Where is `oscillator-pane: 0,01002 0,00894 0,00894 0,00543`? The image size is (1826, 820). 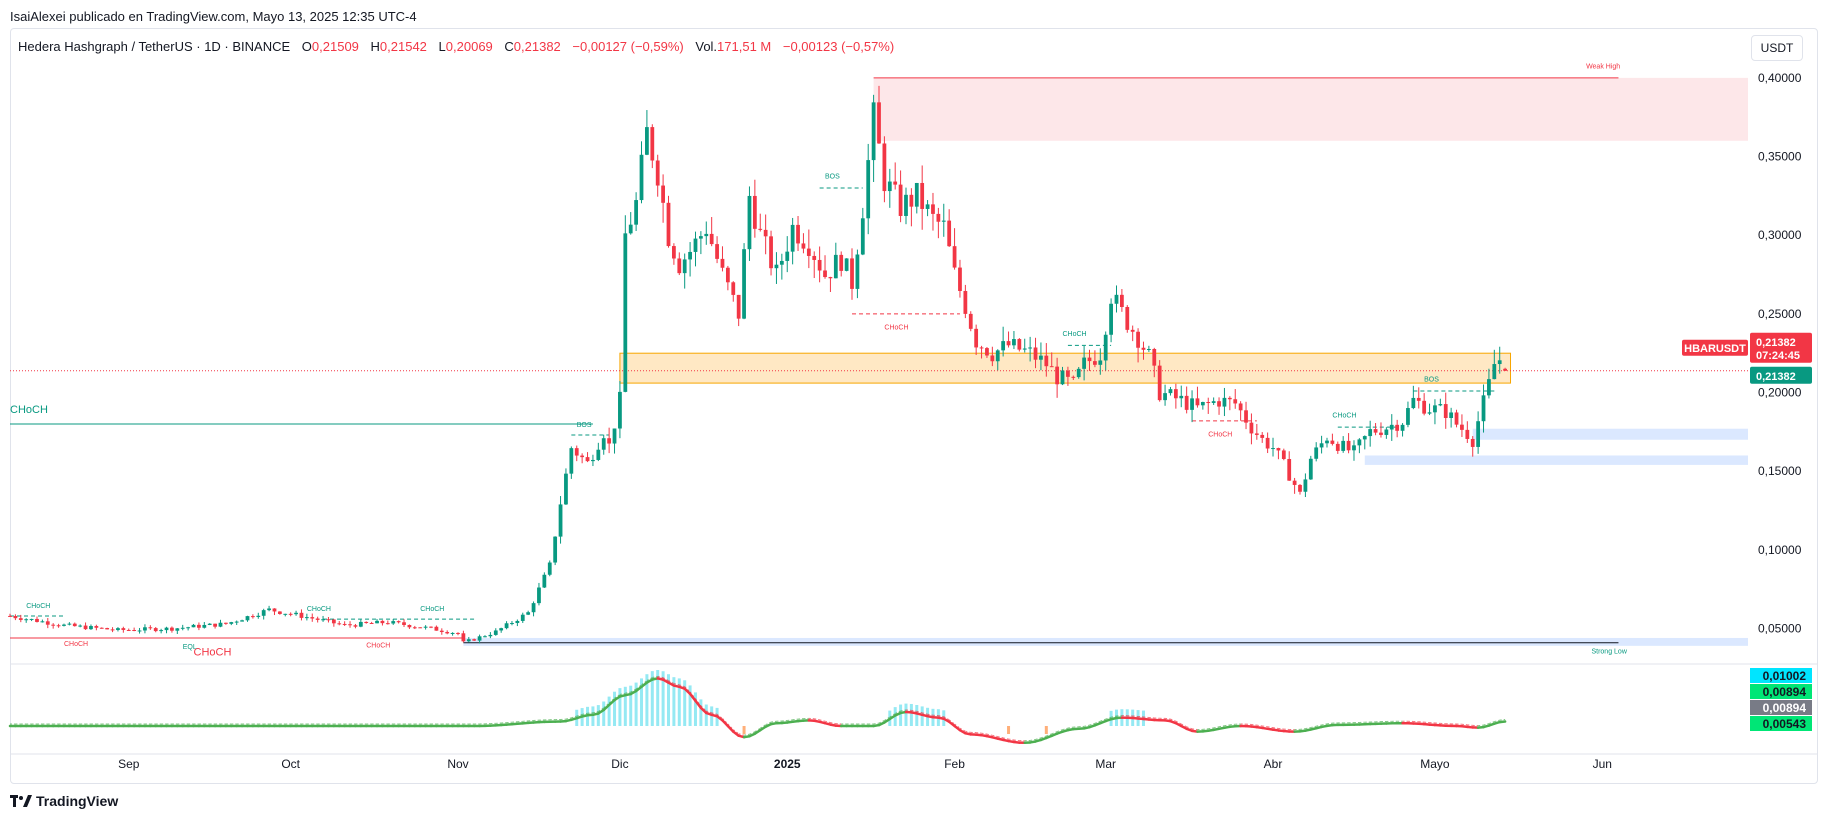 oscillator-pane: 0,01002 0,00894 0,00894 0,00543 is located at coordinates (910, 706).